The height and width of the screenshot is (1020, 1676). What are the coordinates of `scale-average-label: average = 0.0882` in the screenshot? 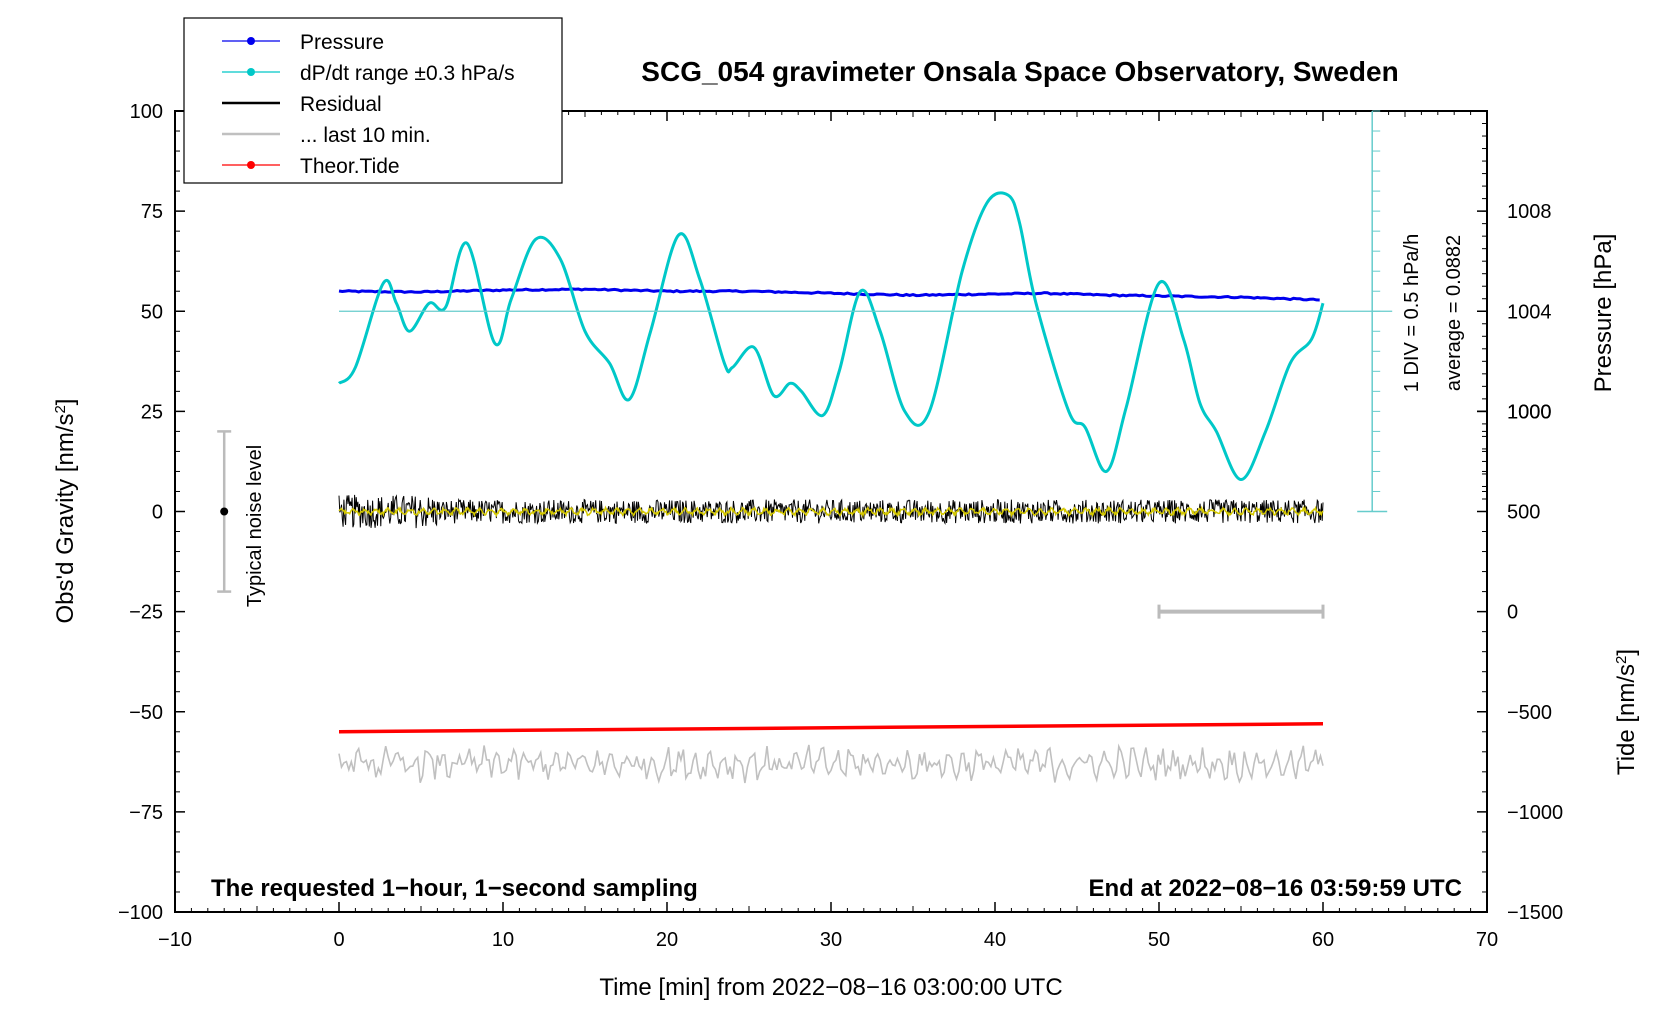 It's located at (1454, 313).